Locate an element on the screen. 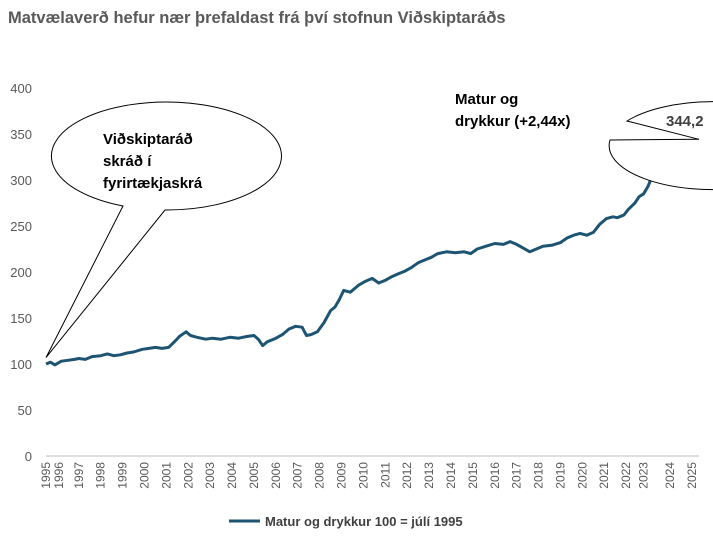  x-tick-label: 1996 is located at coordinates (59, 475).